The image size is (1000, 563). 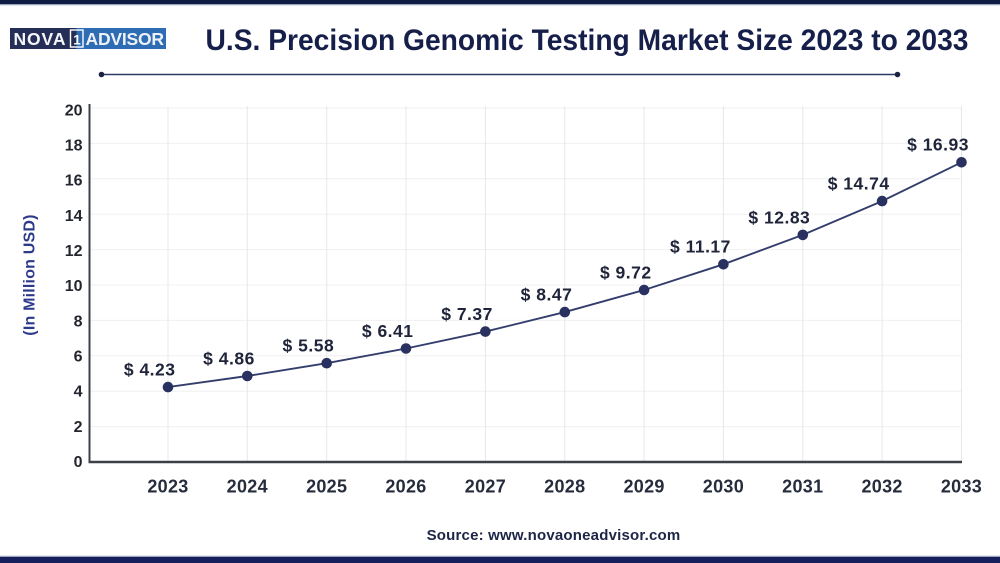 I want to click on svg-text: 2028, so click(x=564, y=487).